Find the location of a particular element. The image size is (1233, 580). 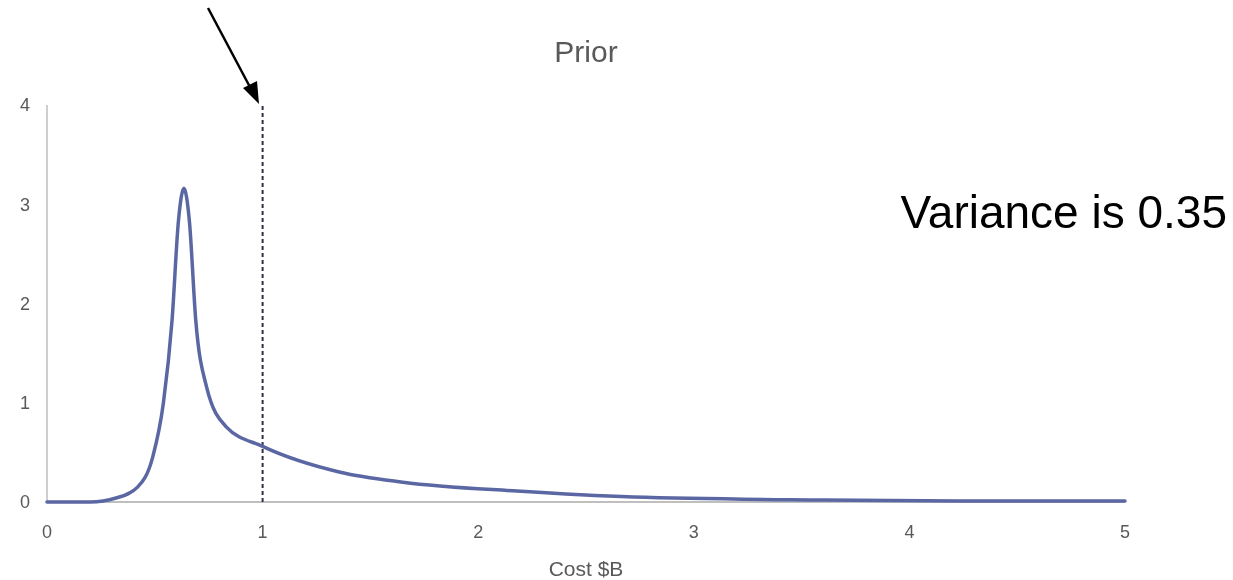

x-tick-label: 1 is located at coordinates (262, 532).